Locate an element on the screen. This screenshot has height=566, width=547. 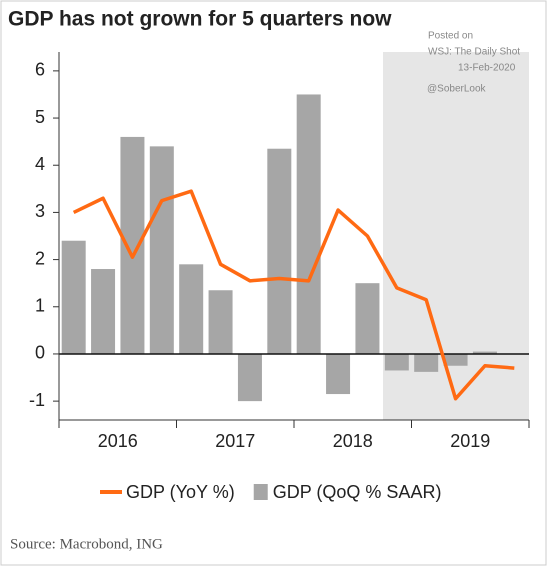
y-tick-label: 1 is located at coordinates (40, 306).